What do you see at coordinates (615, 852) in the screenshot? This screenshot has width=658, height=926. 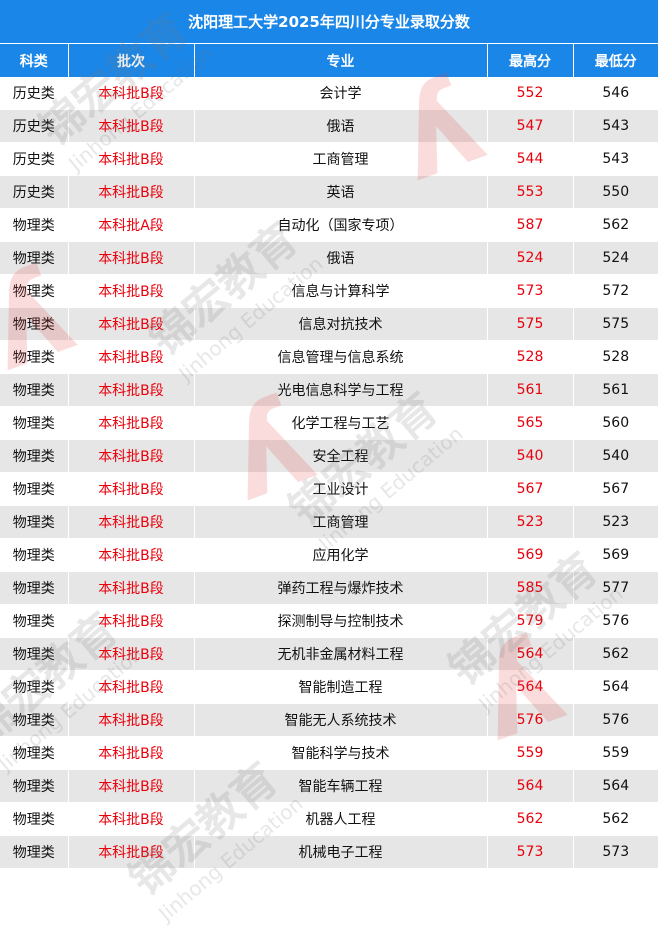 I see `cell-min-score: 573` at bounding box center [615, 852].